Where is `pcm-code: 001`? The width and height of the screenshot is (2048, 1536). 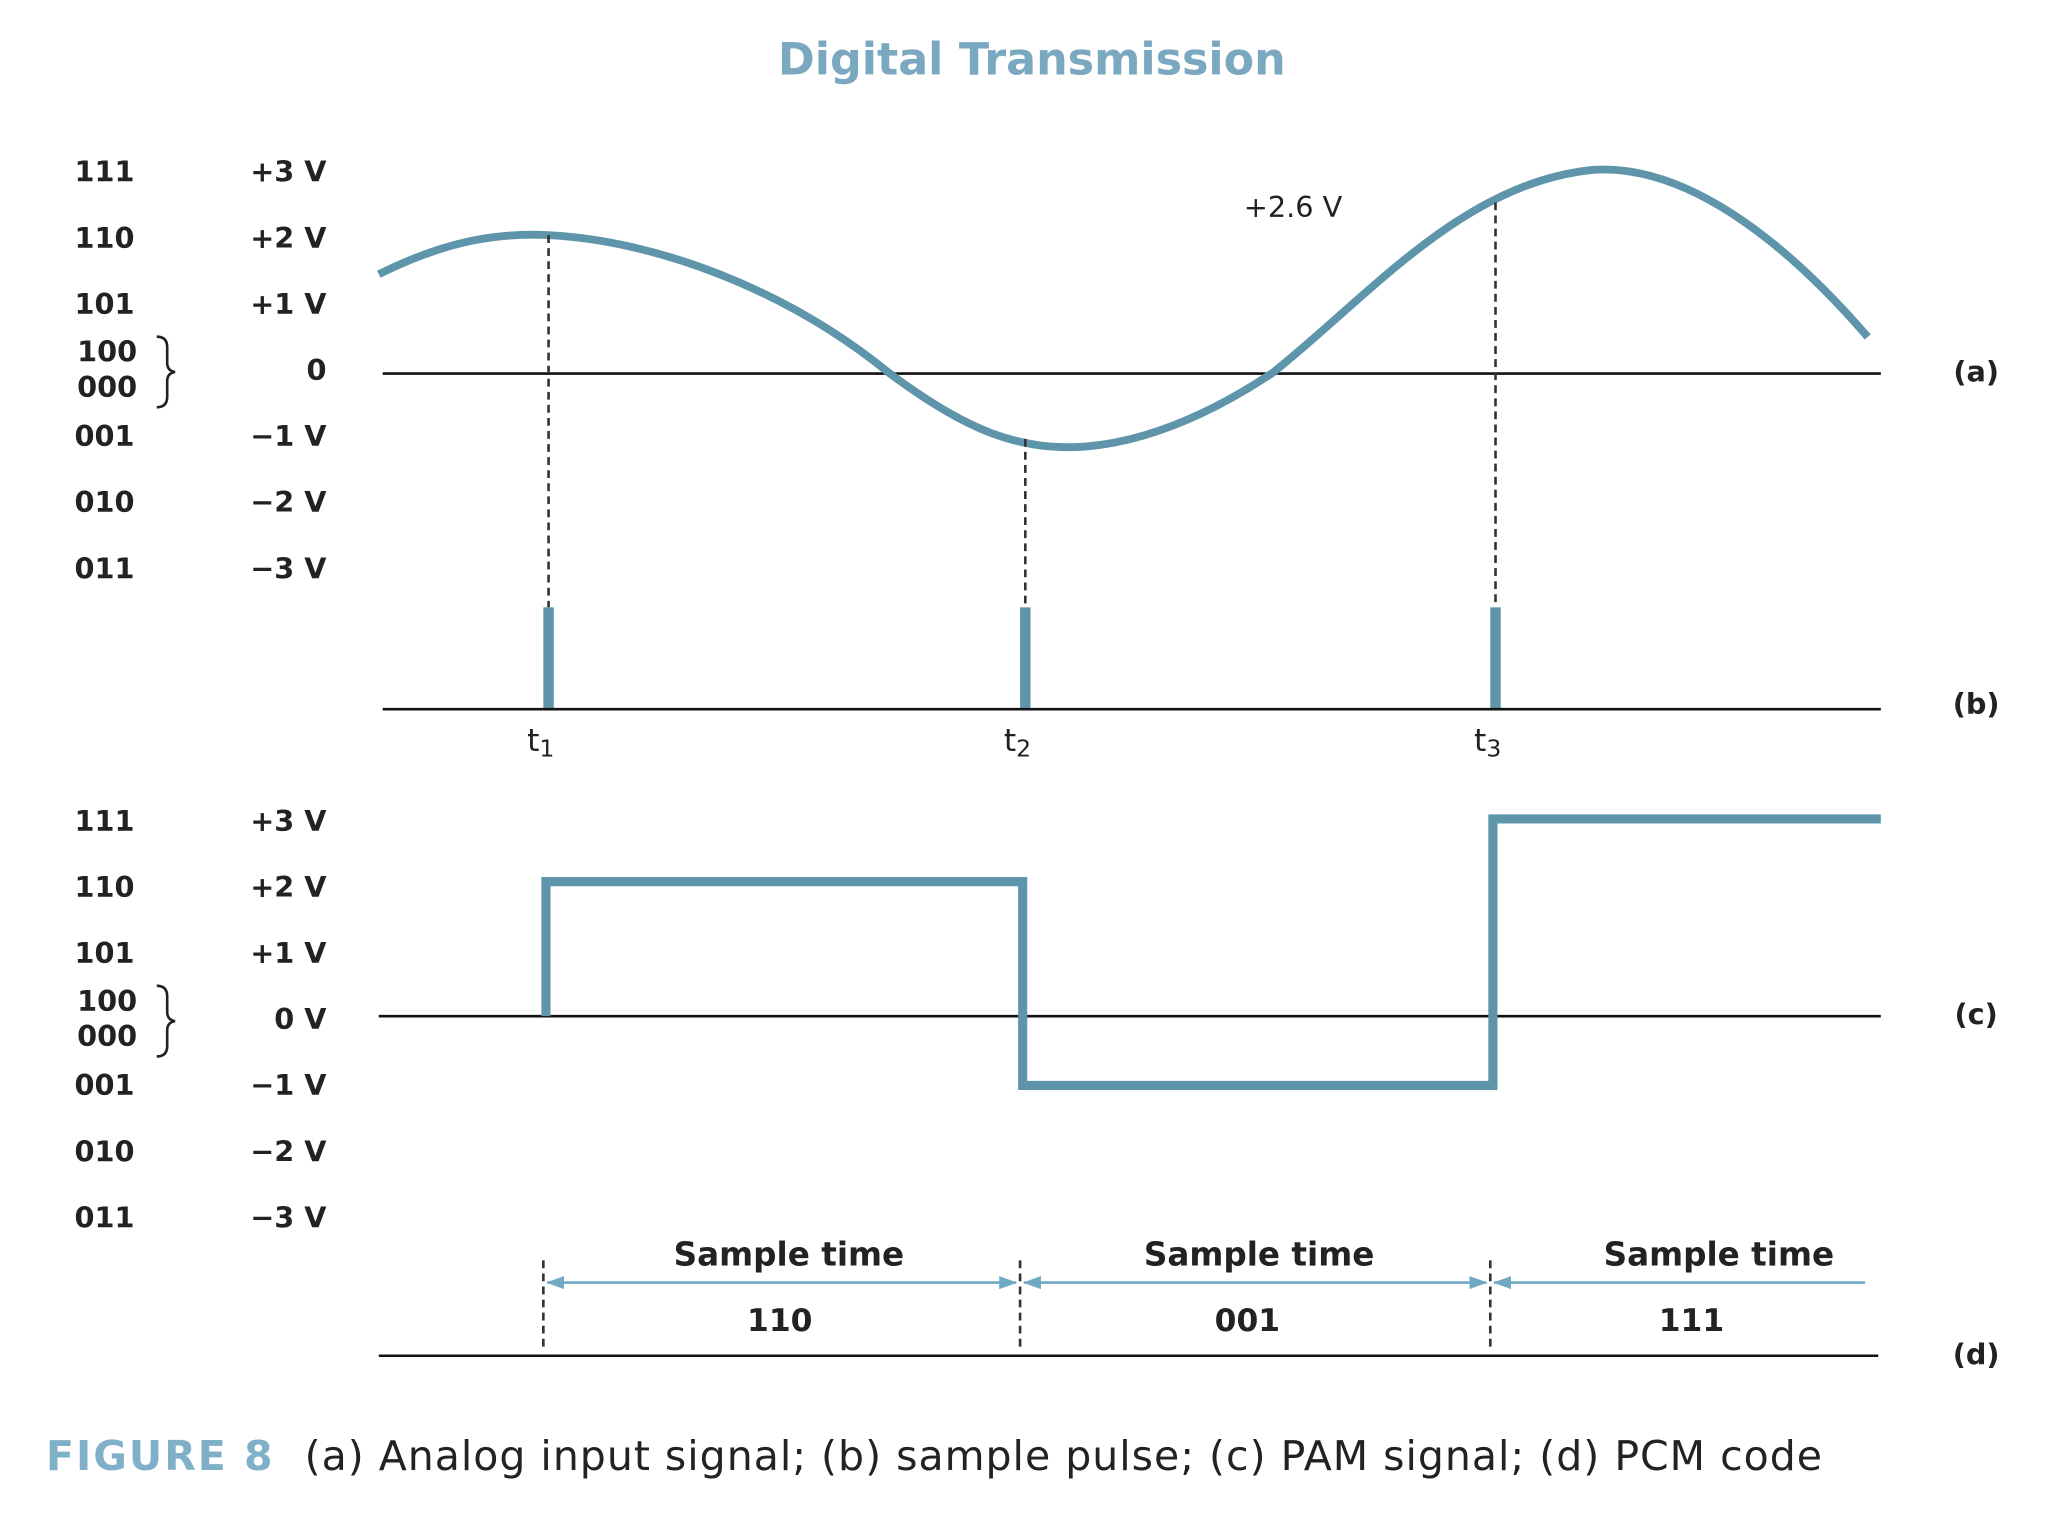
pcm-code: 001 is located at coordinates (1247, 1321).